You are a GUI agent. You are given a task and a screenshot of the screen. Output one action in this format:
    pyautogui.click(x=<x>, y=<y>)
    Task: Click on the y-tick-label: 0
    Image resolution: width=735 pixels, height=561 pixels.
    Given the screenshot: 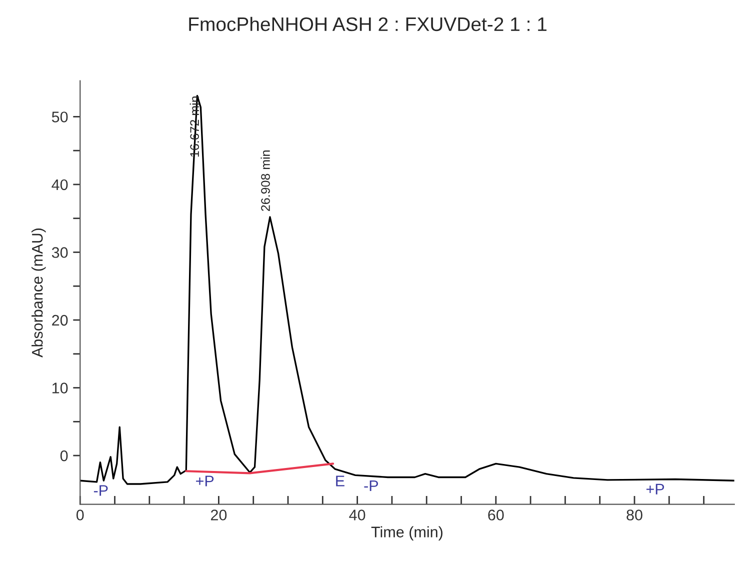 What is the action you would take?
    pyautogui.click(x=64, y=456)
    